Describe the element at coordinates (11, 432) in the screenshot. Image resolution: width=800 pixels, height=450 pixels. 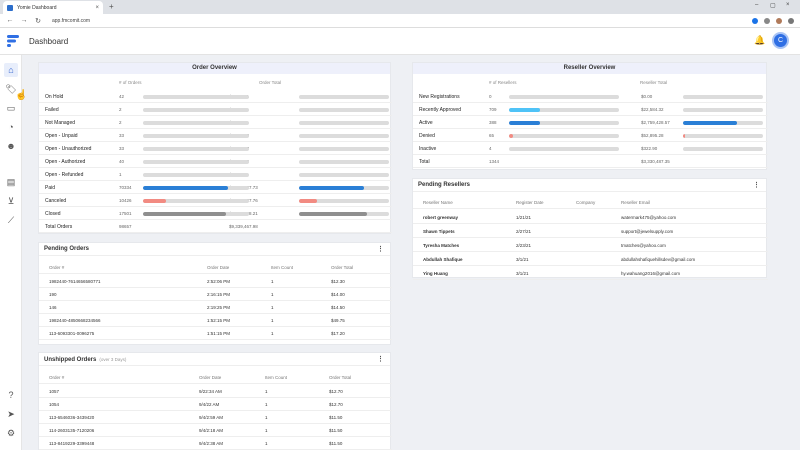
I see `settings-icon: ⚙` at that location.